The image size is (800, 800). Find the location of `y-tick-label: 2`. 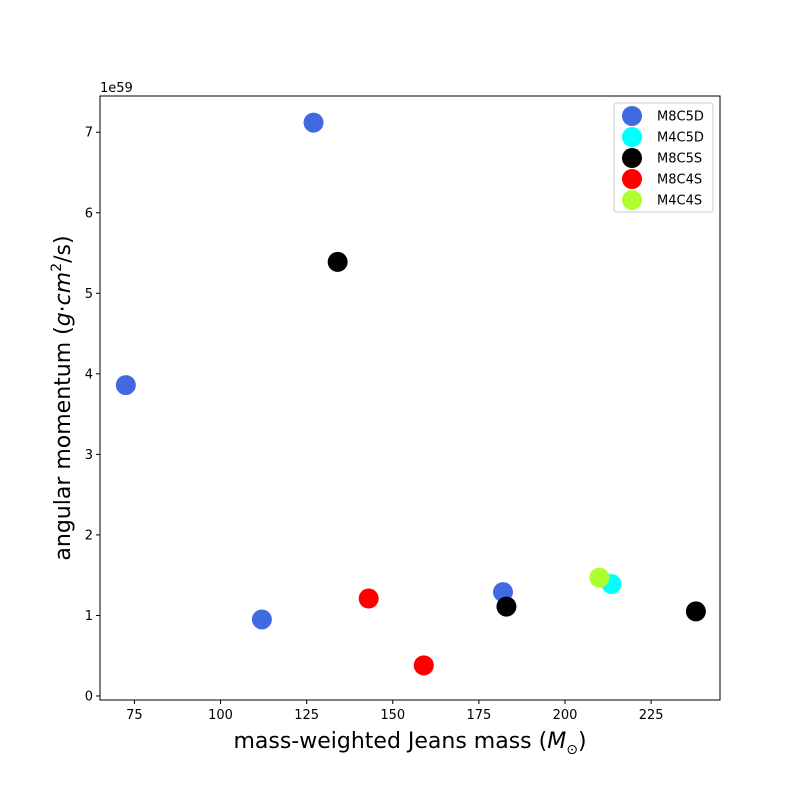

y-tick-label: 2 is located at coordinates (89, 535).